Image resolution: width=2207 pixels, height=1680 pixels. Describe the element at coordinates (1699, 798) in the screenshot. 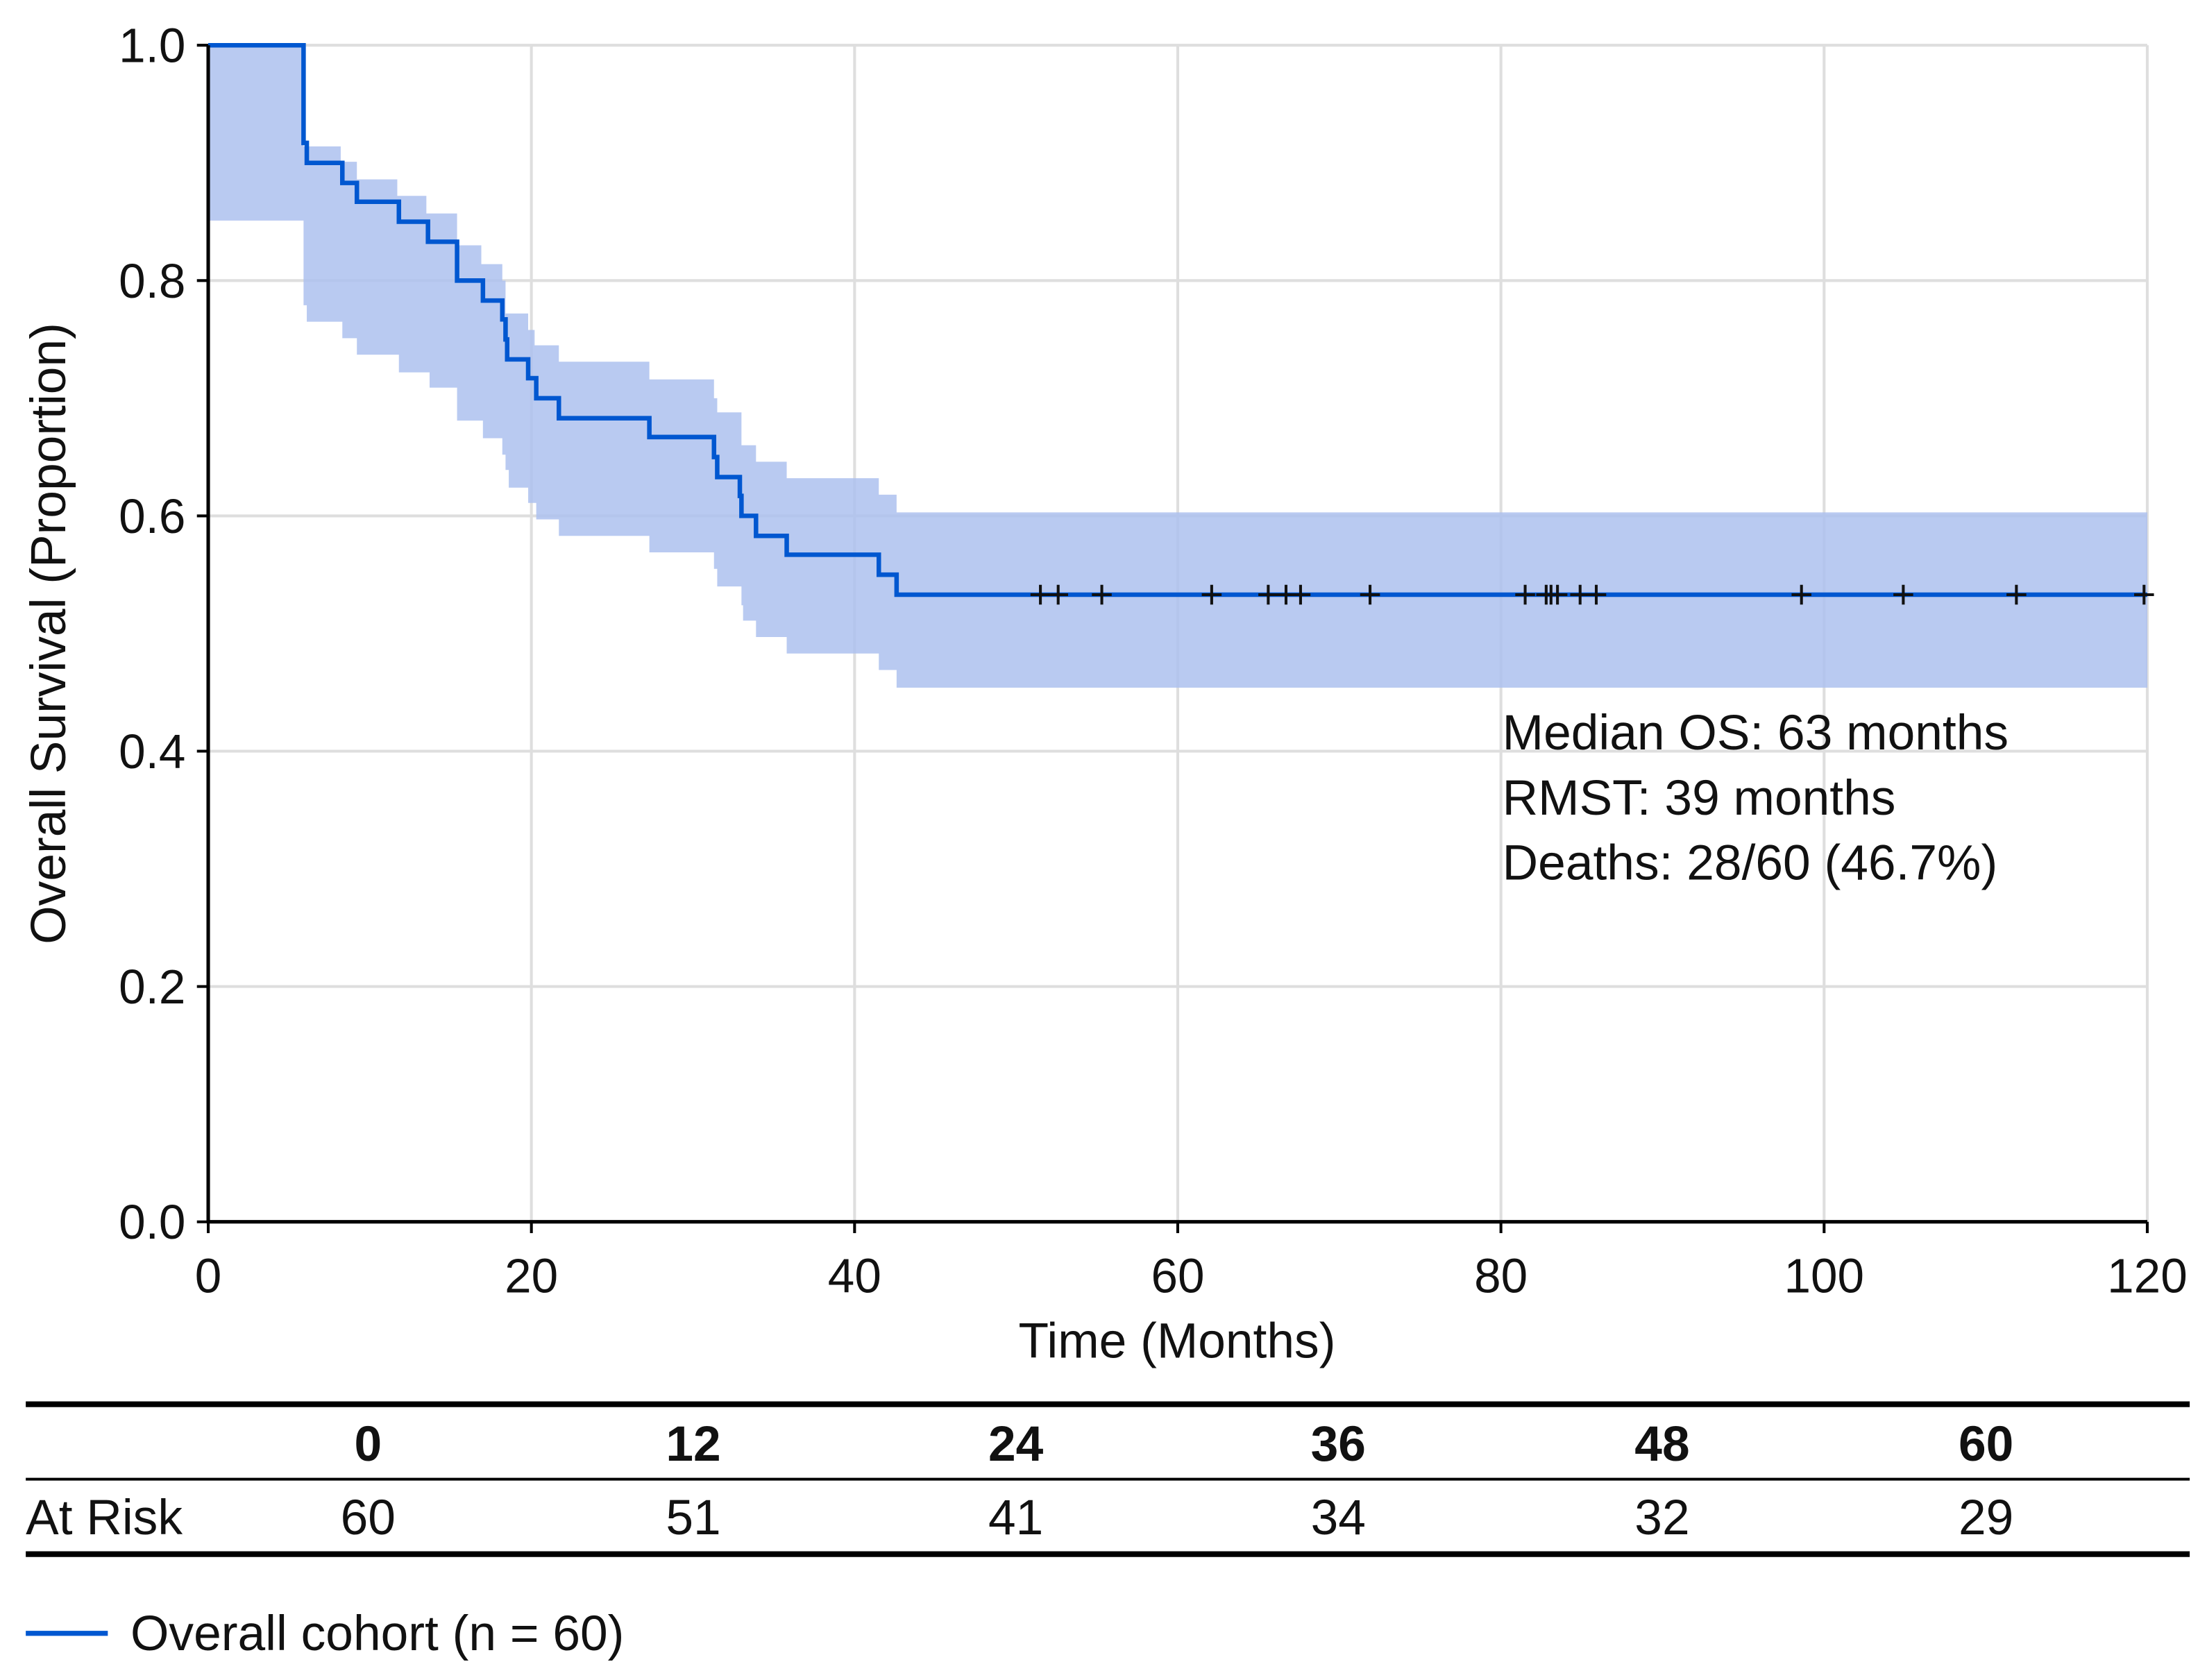

I see `annotation-rmst: RMST: 39 months` at that location.